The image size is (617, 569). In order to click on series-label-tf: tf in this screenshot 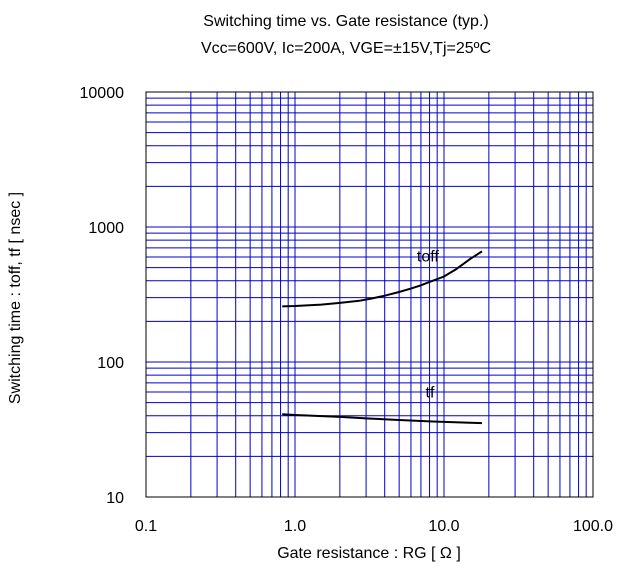, I will do `click(430, 392)`.